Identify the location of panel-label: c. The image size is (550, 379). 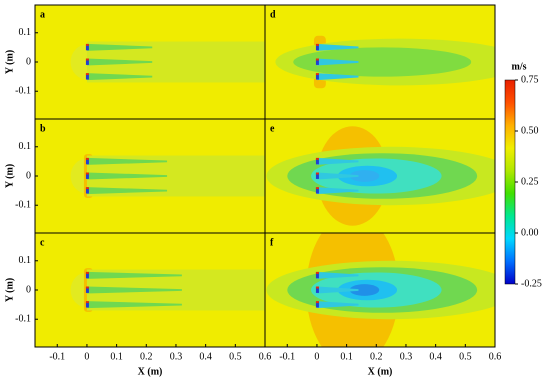
(42, 242).